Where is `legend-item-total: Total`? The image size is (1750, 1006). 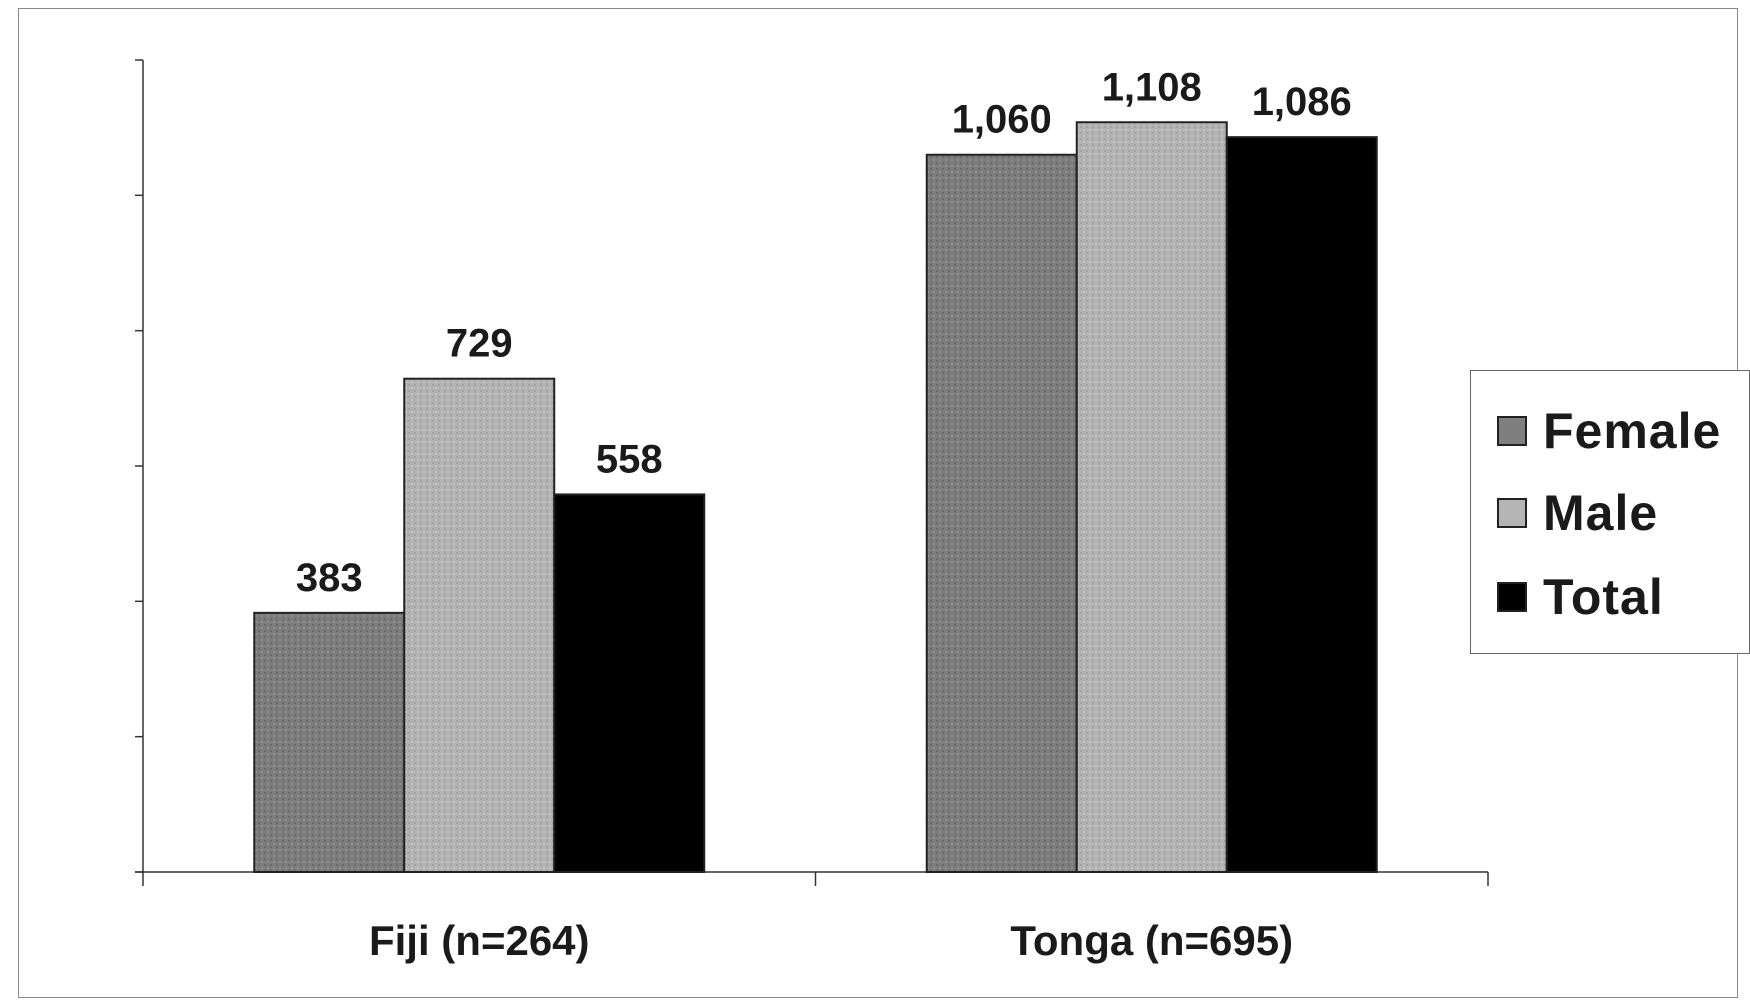 legend-item-total: Total is located at coordinates (1580, 597).